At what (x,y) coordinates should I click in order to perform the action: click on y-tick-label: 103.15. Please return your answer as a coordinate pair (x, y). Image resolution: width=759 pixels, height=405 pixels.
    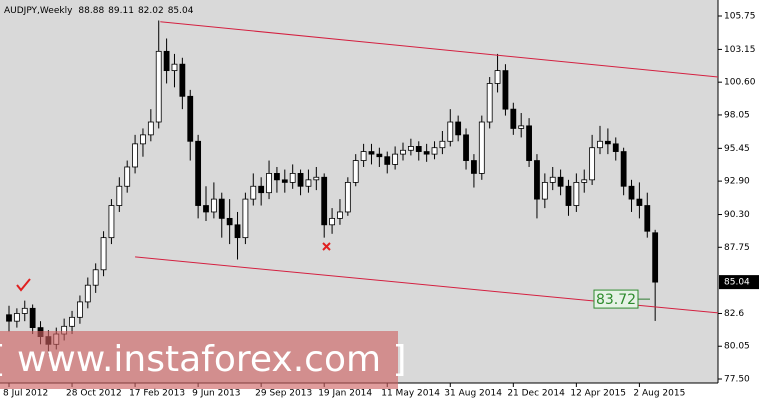
    Looking at the image, I should click on (740, 50).